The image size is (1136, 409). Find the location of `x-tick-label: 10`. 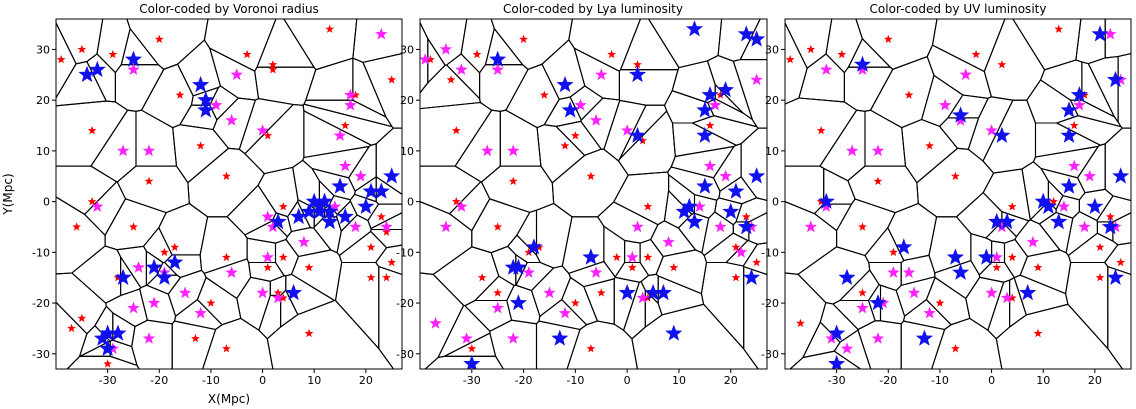

x-tick-label: 10 is located at coordinates (679, 380).